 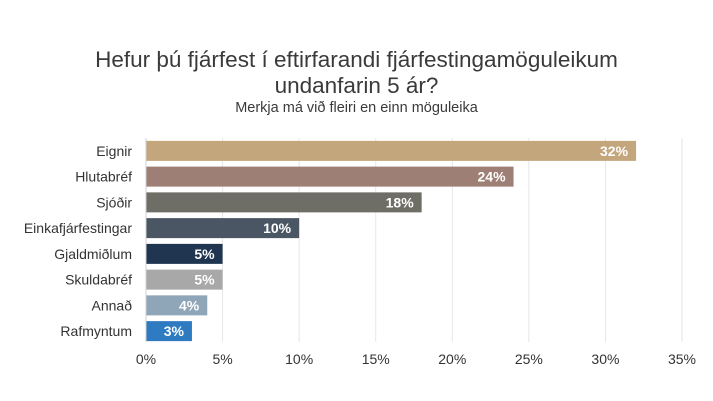 I want to click on chart-title-line-2: undanfarin 5 ár?, so click(x=356, y=85).